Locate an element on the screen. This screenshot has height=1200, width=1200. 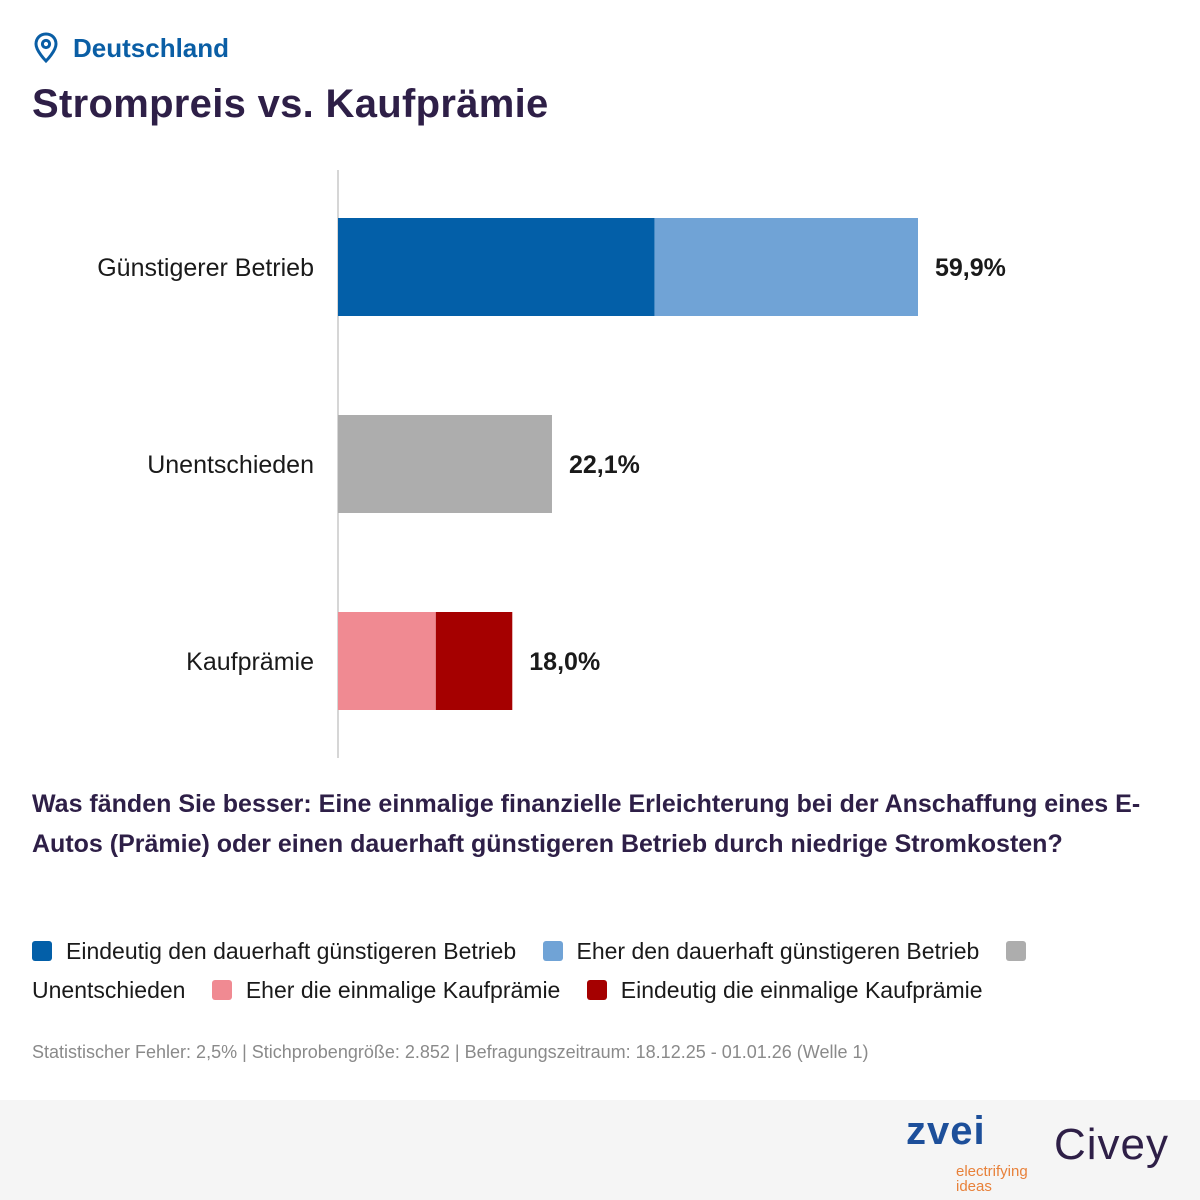
legend-label: Eher den dauerhaft günstigeren Betrieb is located at coordinates (778, 951).